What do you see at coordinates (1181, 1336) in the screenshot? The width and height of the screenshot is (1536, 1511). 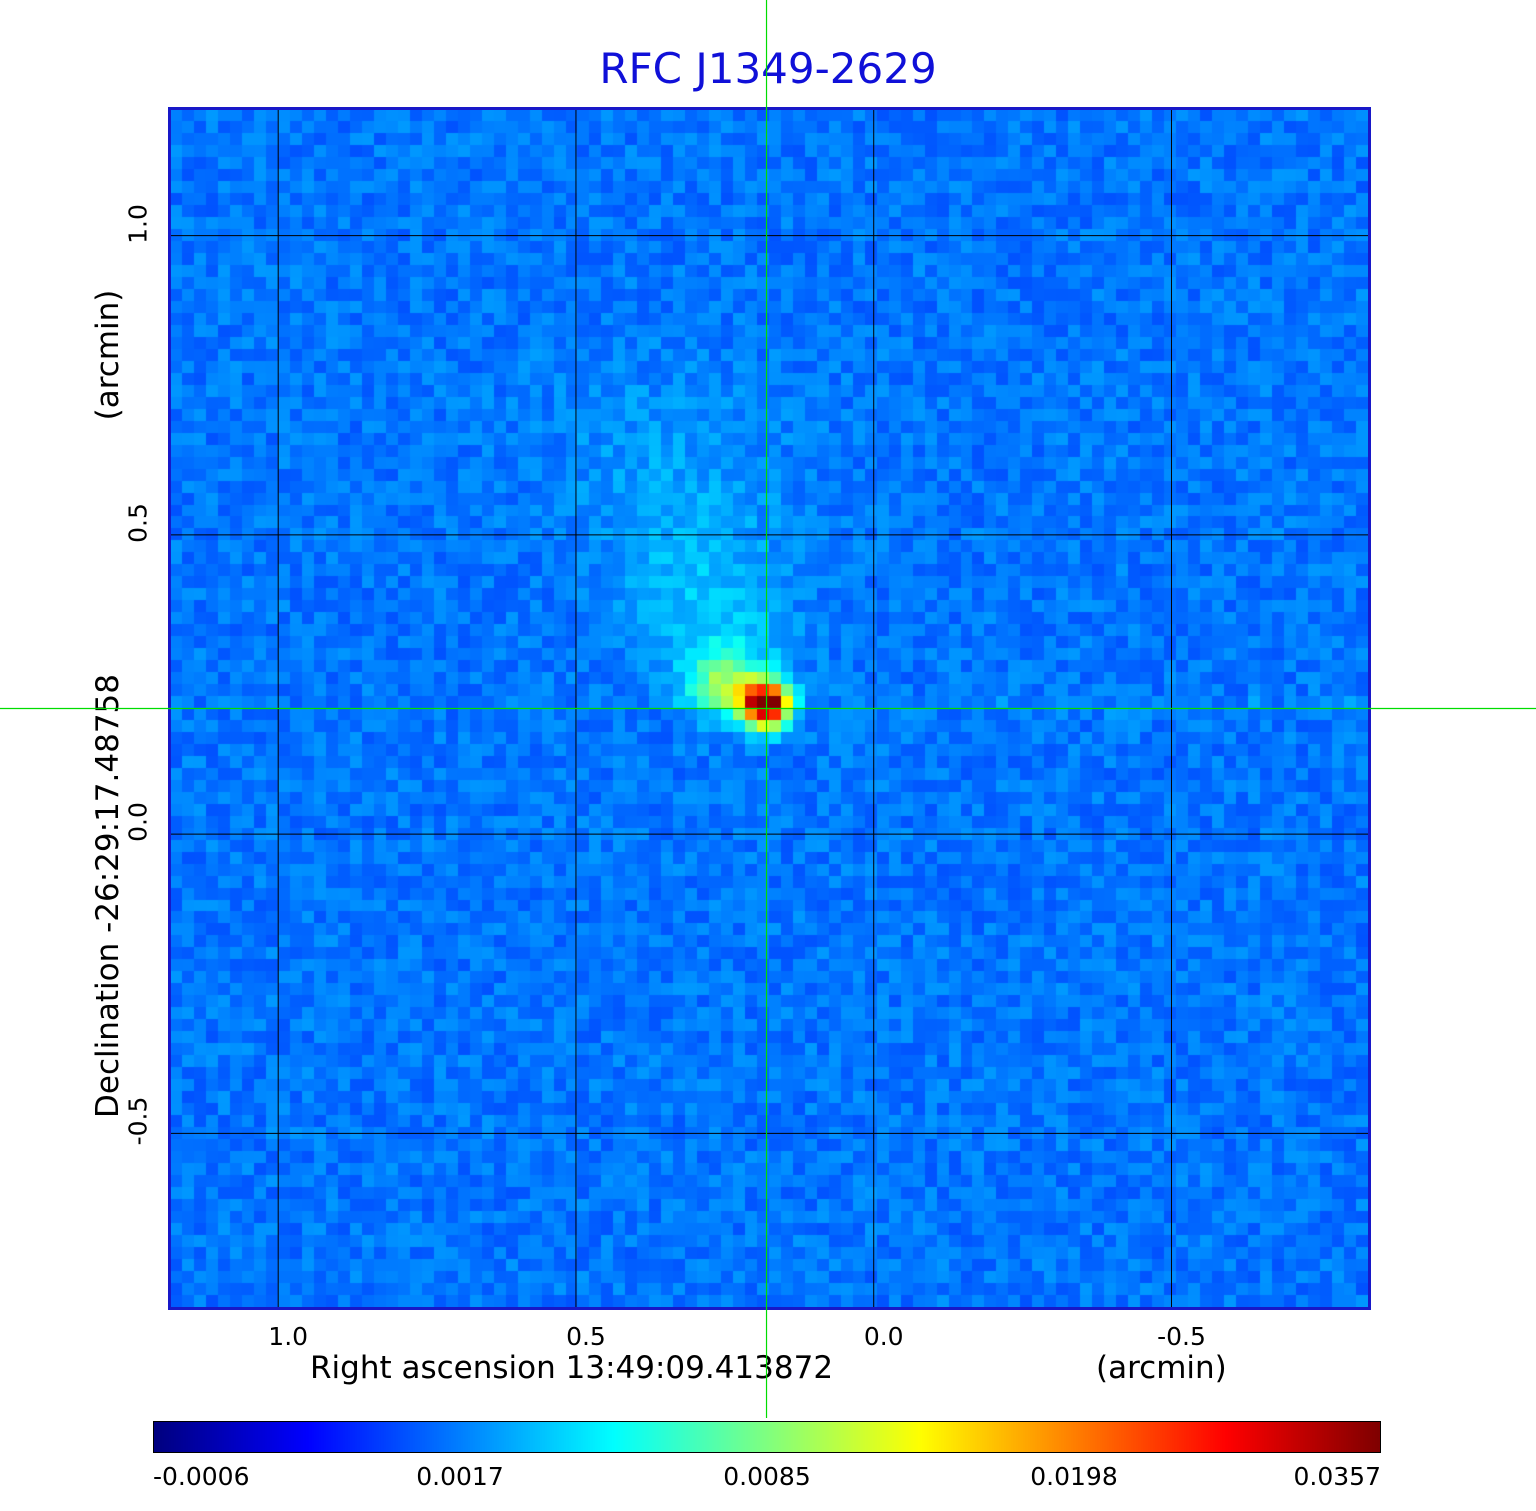 I see `x-tick-label-3: -0.5` at bounding box center [1181, 1336].